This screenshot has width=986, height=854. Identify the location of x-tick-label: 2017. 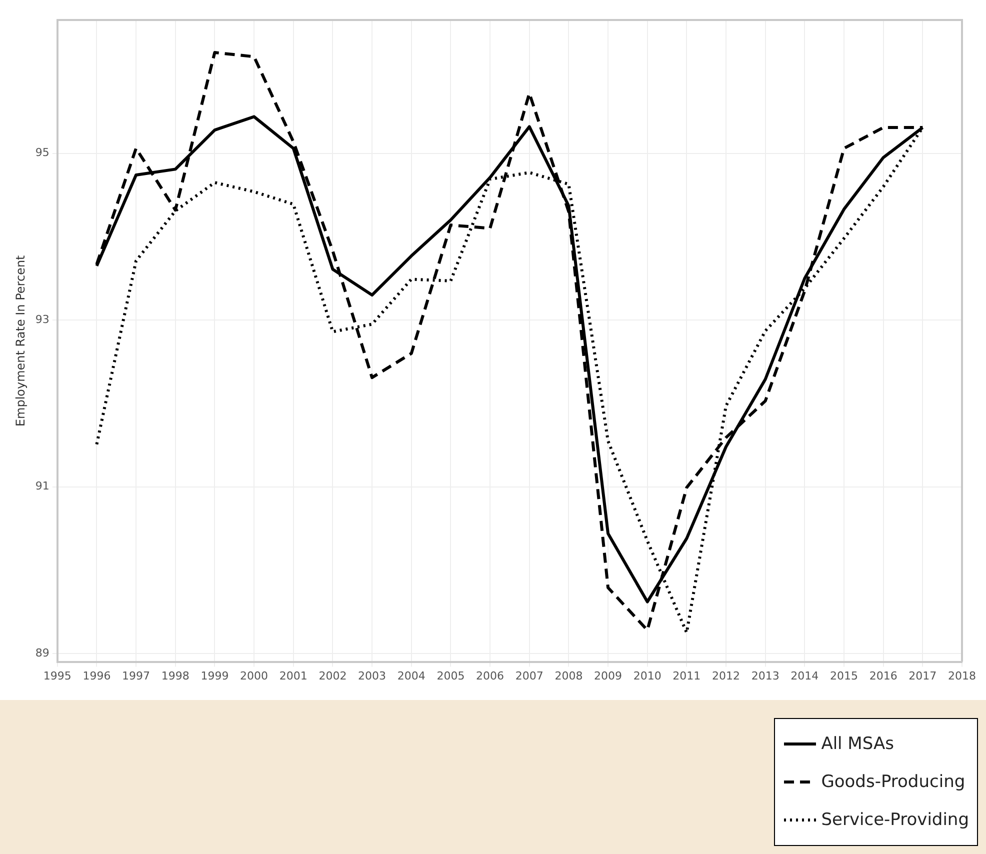
(922, 675).